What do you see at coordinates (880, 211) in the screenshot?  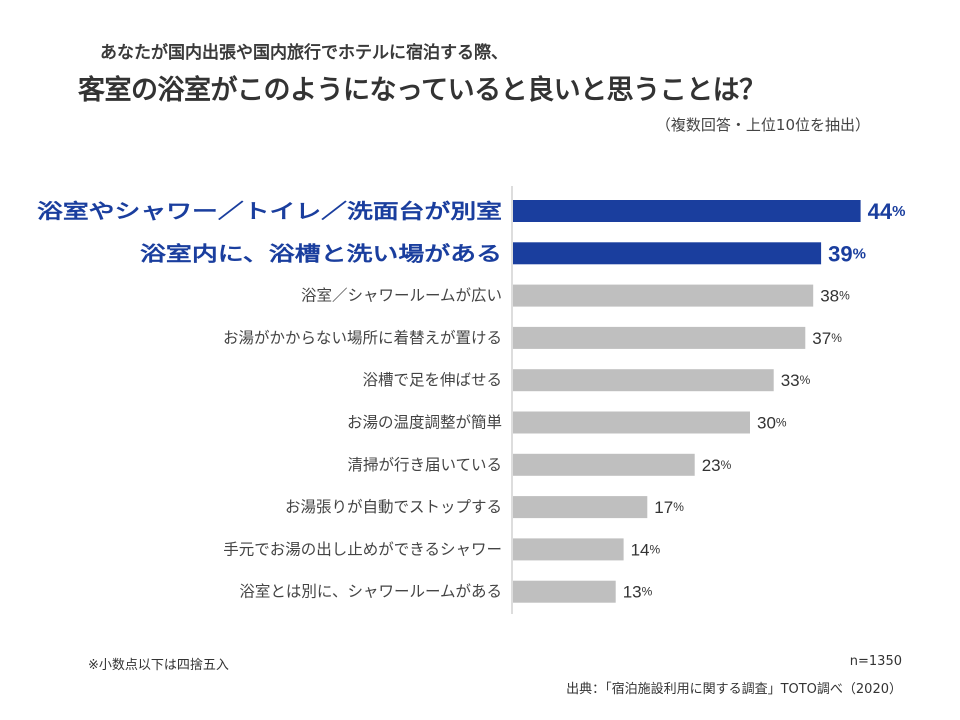 I see `value-number: 44` at bounding box center [880, 211].